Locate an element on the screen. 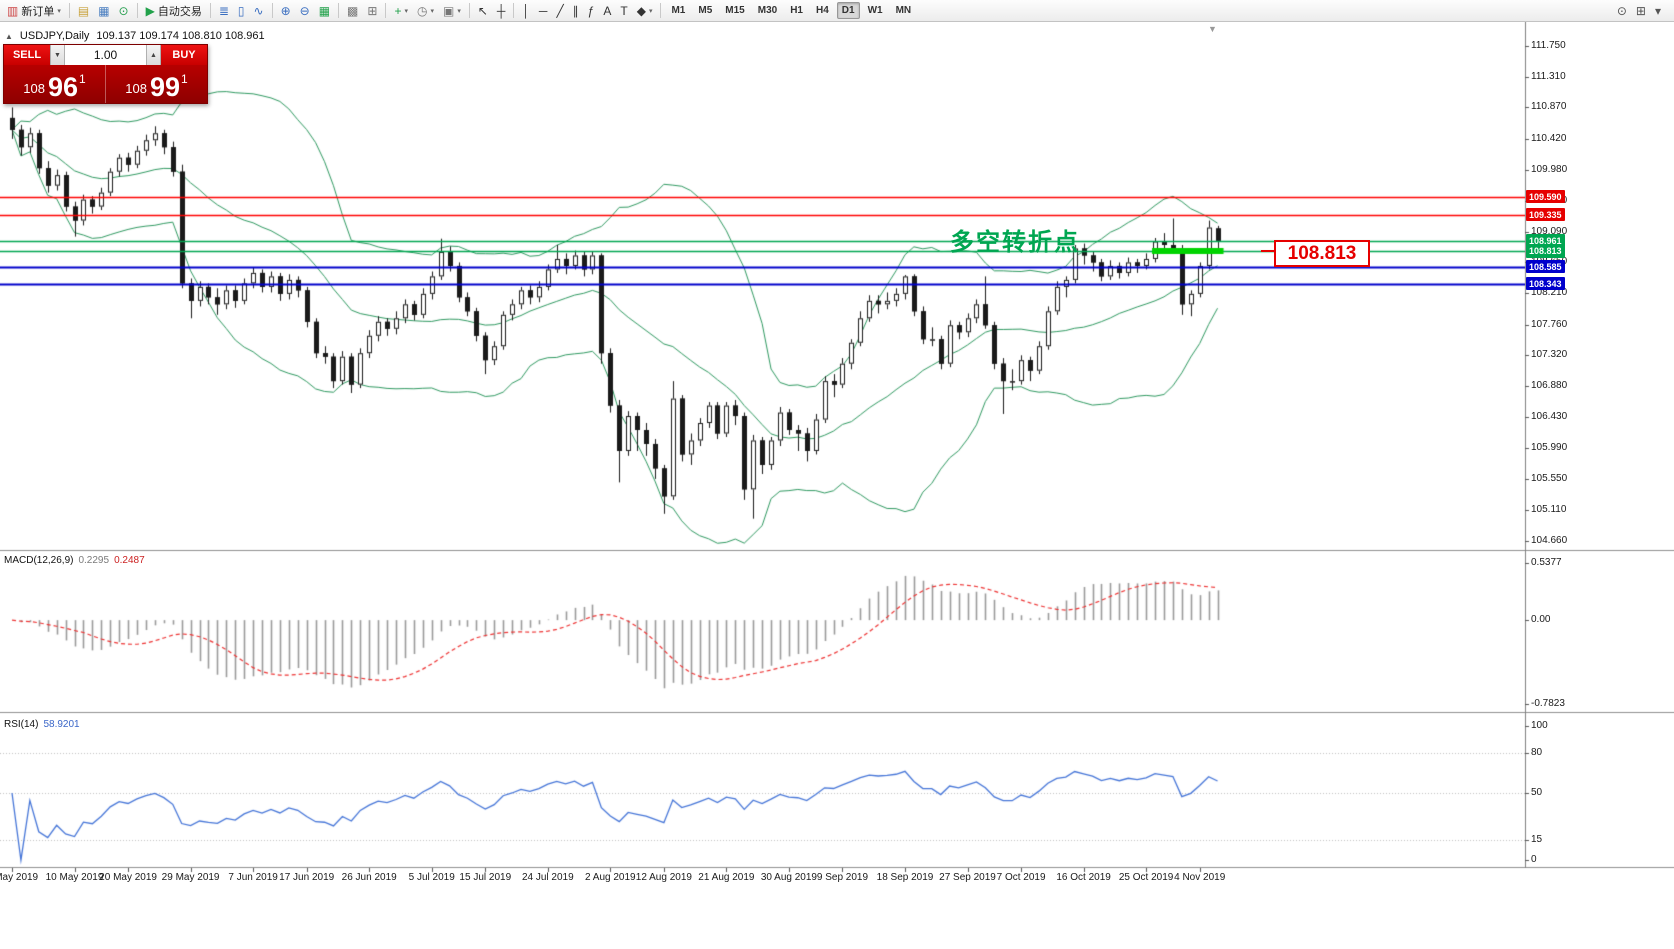 This screenshot has width=1674, height=949. price-scale-label: 107.760 is located at coordinates (1549, 324).